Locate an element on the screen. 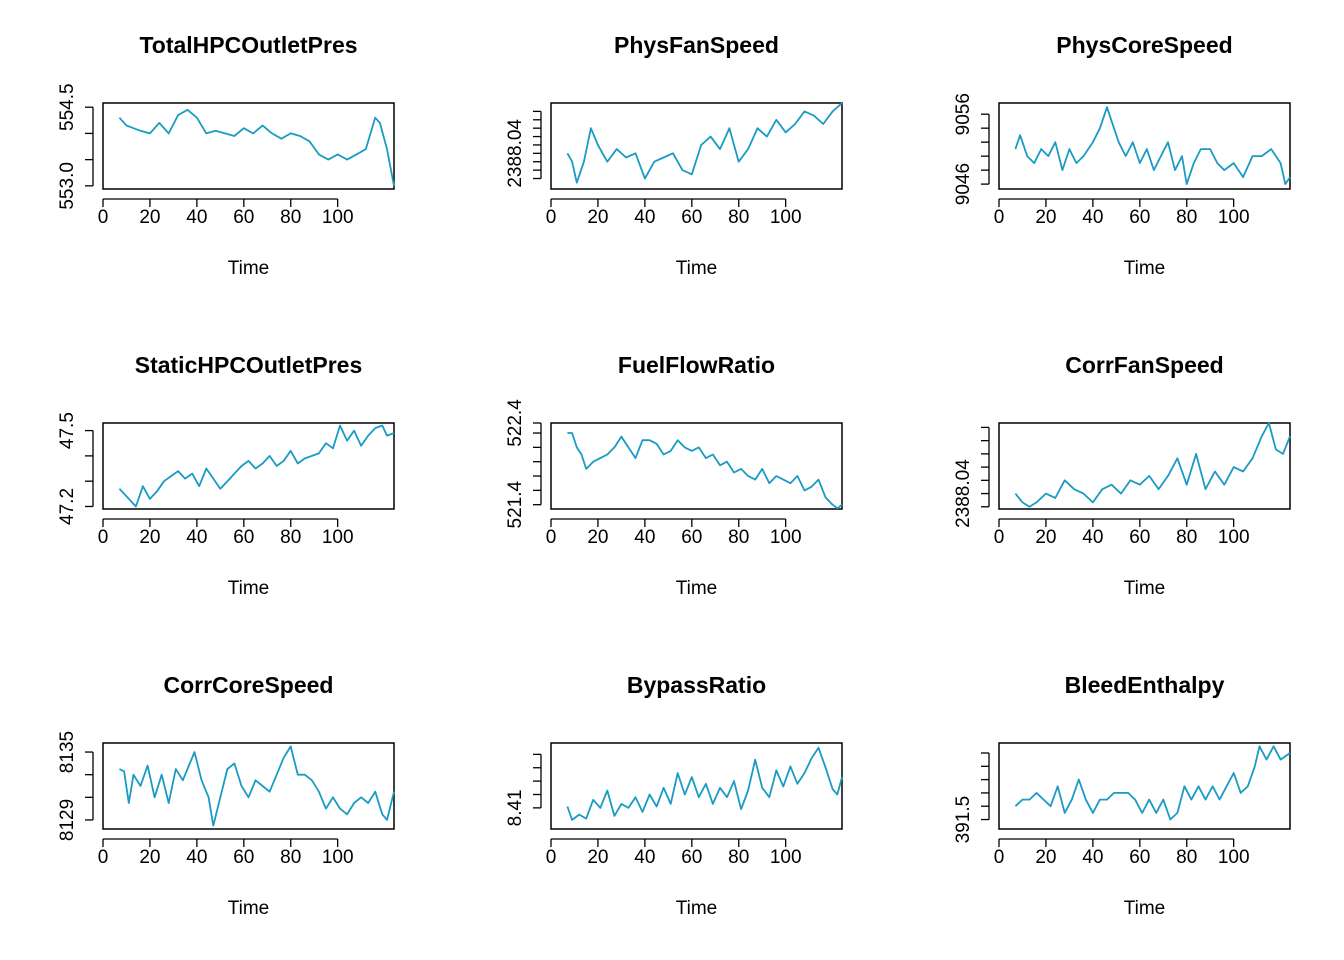  panel-title: PhysFanSpeed is located at coordinates (696, 45).